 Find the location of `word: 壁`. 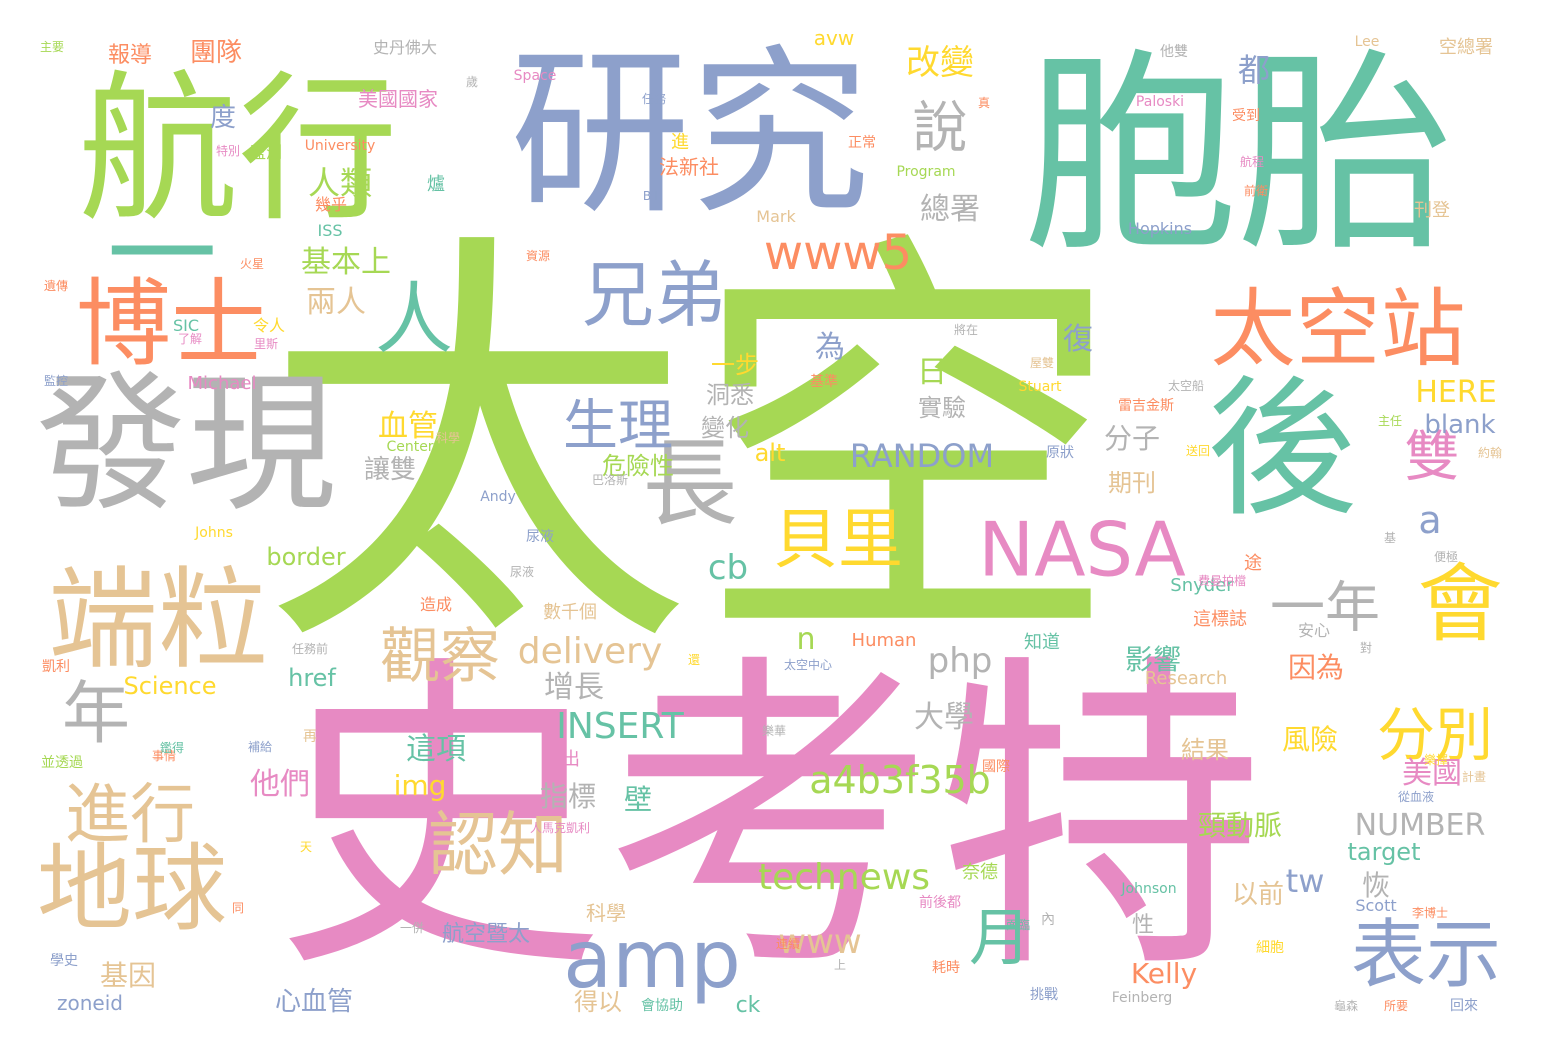

word: 壁 is located at coordinates (638, 799).